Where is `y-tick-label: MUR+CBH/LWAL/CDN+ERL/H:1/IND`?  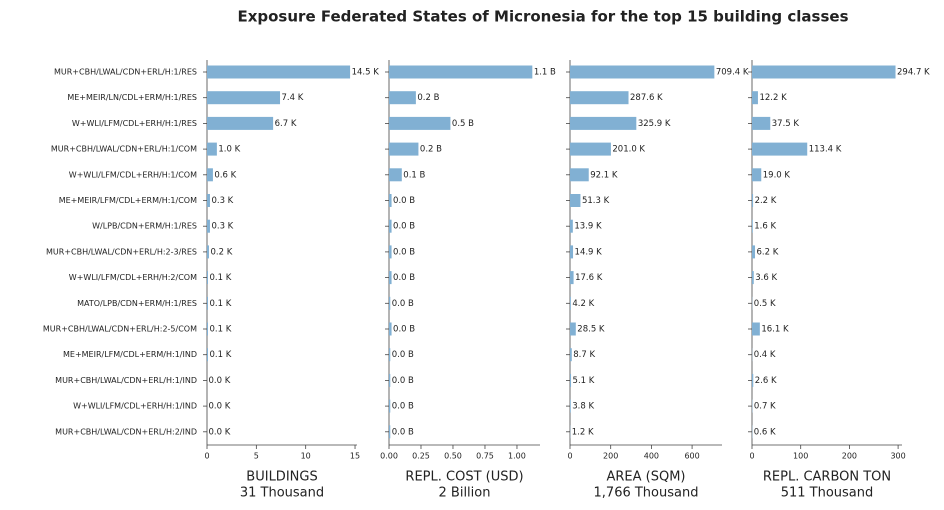 y-tick-label: MUR+CBH/LWAL/CDN+ERL/H:1/IND is located at coordinates (126, 380).